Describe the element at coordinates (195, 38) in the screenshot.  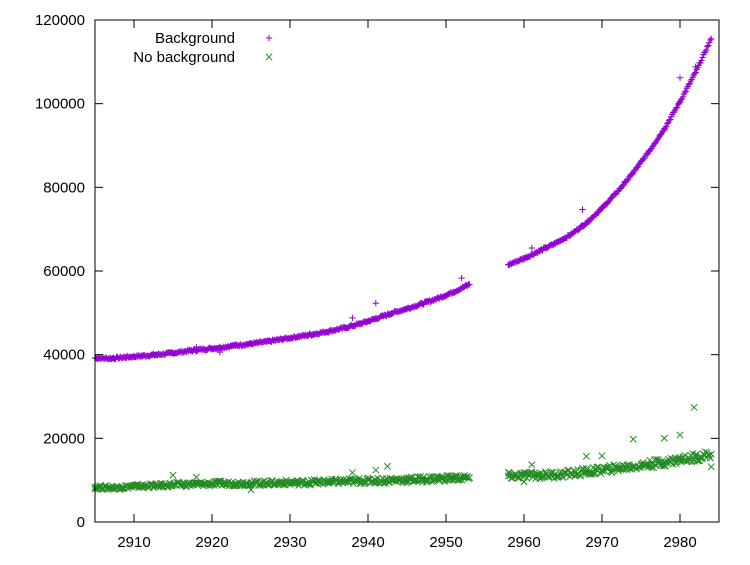
I see `legend-label: Background` at that location.